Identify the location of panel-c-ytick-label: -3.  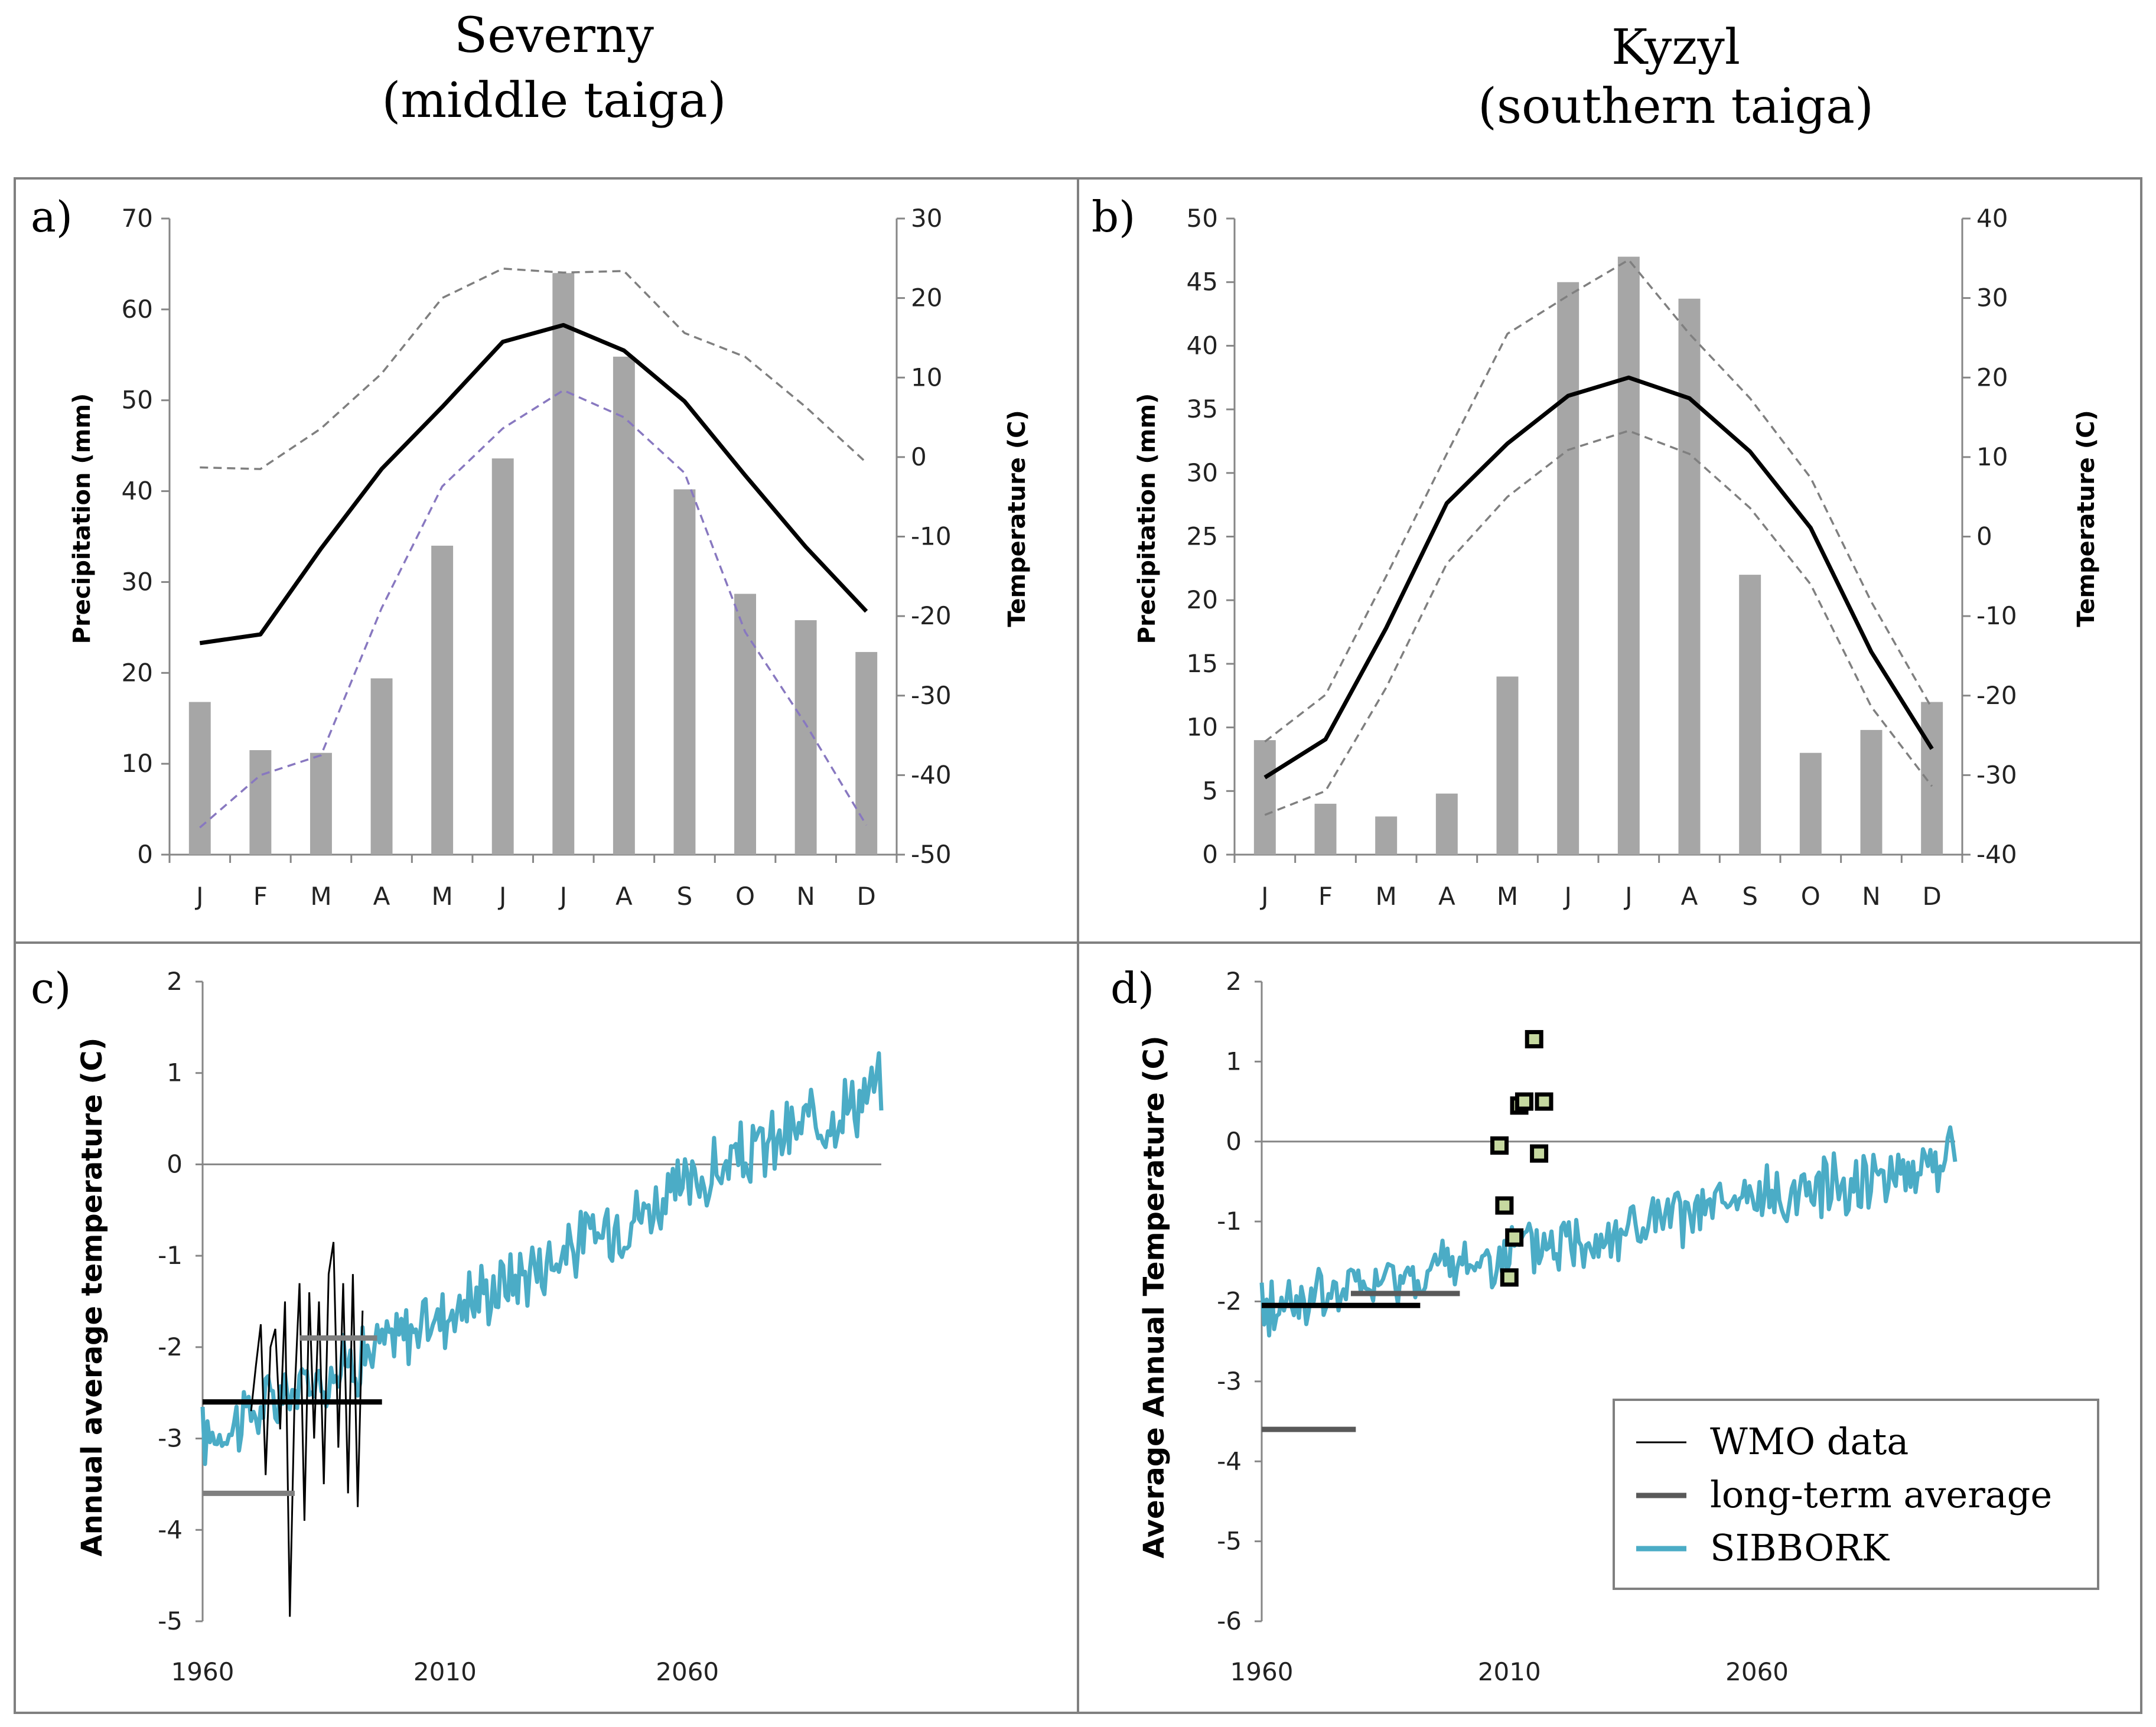
(170, 1438).